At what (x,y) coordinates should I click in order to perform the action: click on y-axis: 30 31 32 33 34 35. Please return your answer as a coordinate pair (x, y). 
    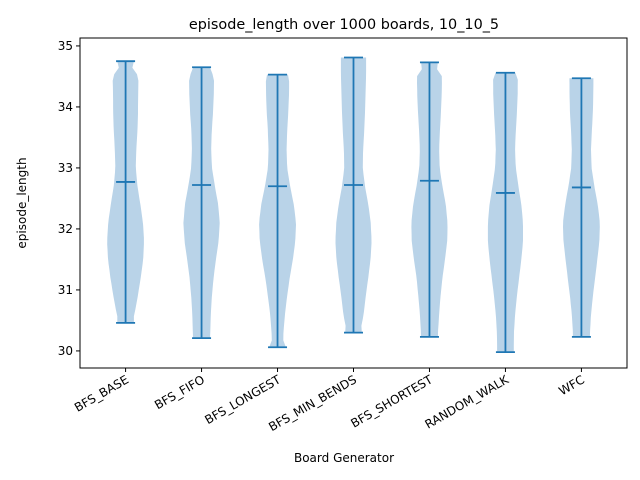
    Looking at the image, I should click on (69, 198).